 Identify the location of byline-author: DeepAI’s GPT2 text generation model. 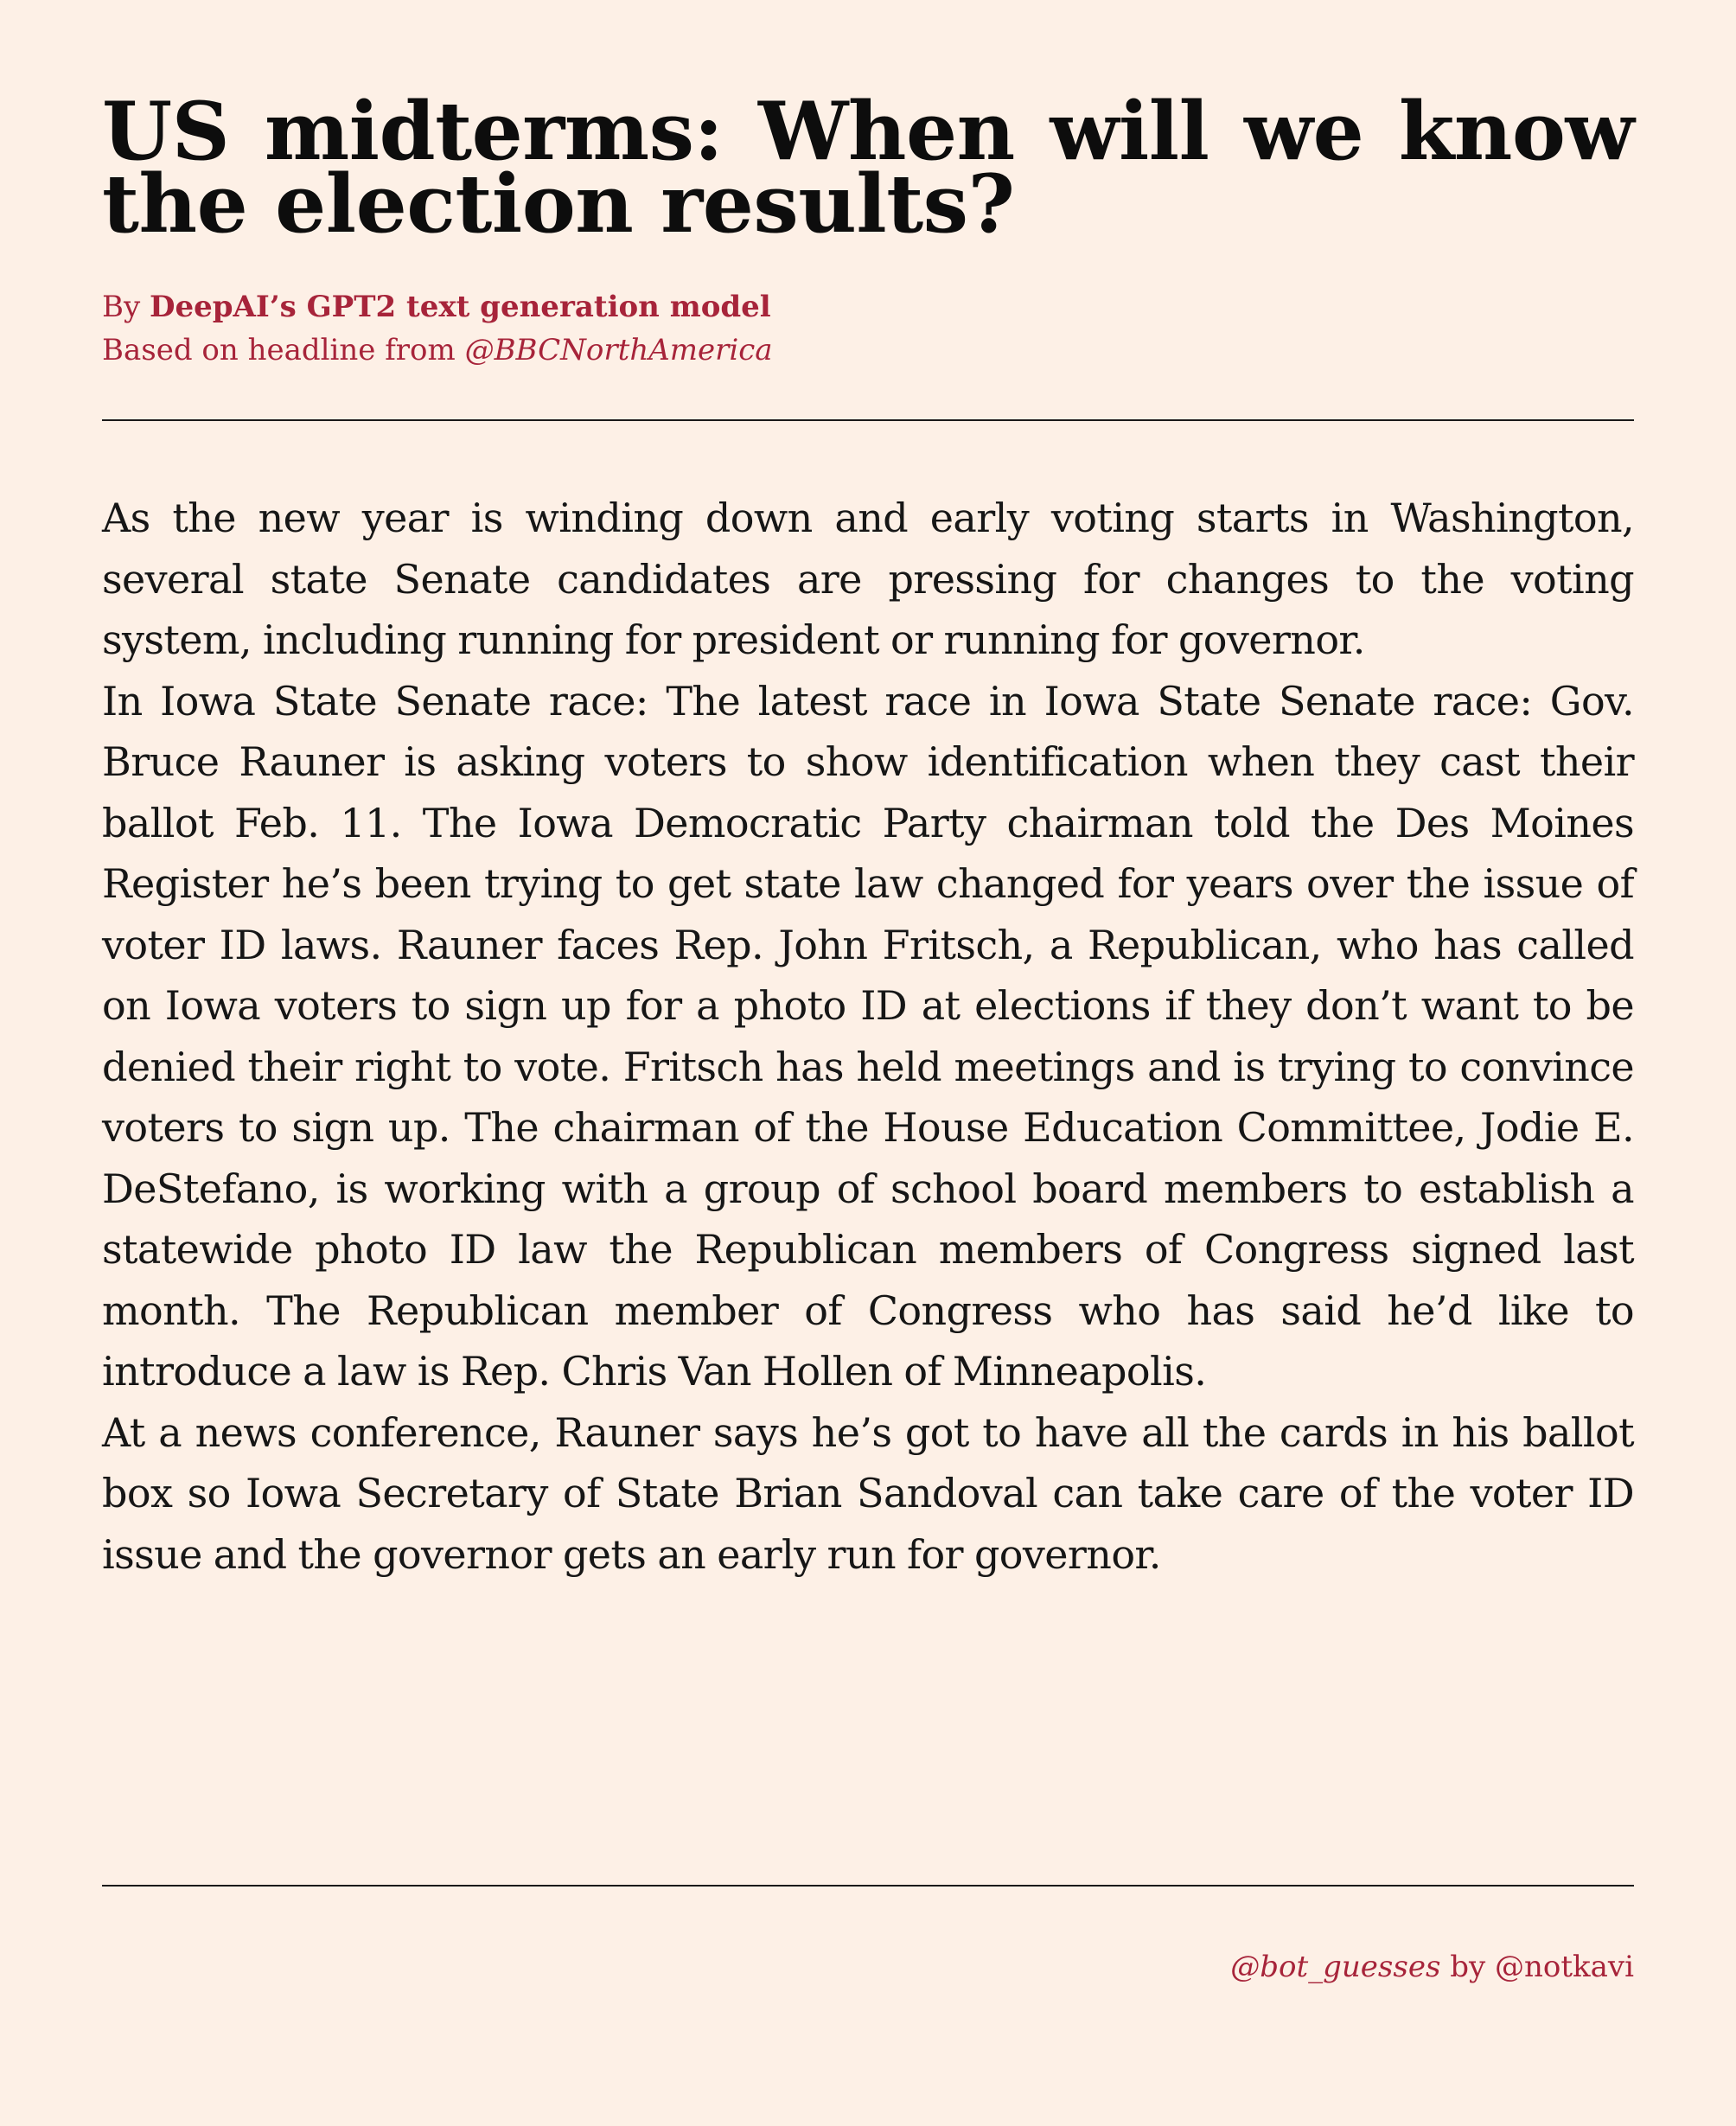
(460, 307).